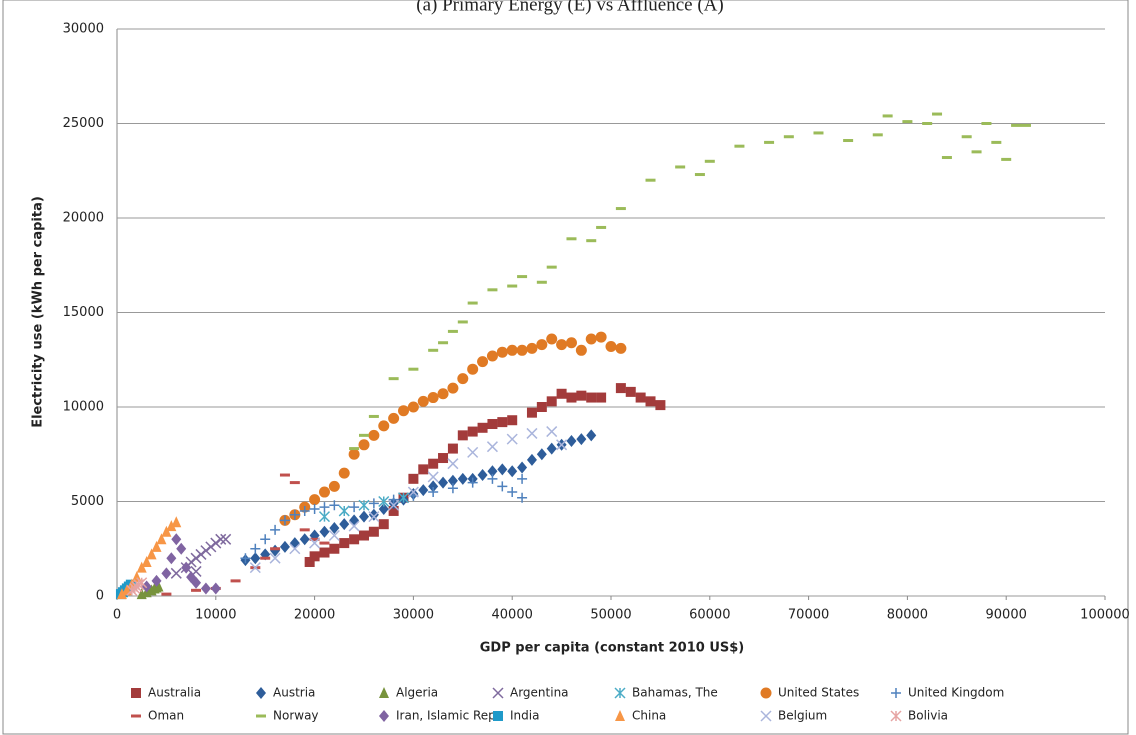 Image resolution: width=1136 pixels, height=735 pixels. Describe the element at coordinates (956, 693) in the screenshot. I see `legend-label: United Kingdom` at that location.